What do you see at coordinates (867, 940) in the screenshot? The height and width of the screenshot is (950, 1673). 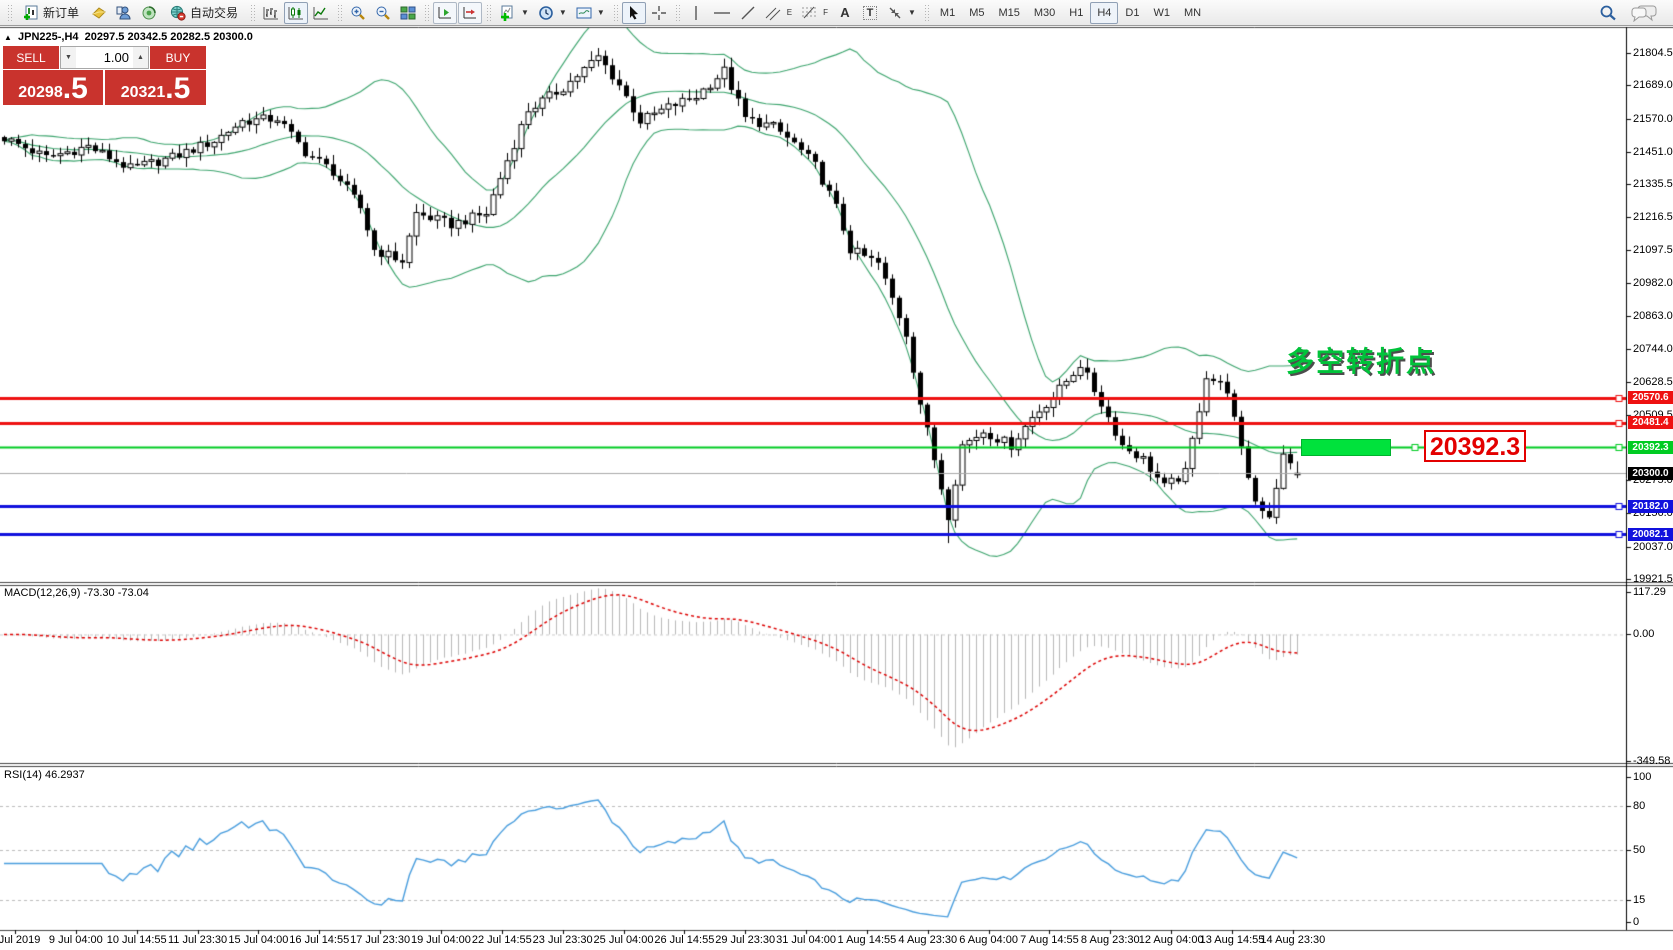 I see `time-axis-label: 1 Aug 14:55` at bounding box center [867, 940].